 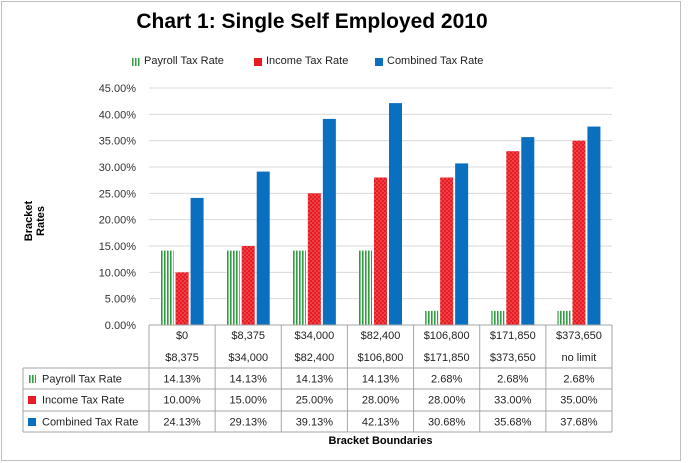 I want to click on y-tick-label: 0.00%, so click(x=120, y=326).